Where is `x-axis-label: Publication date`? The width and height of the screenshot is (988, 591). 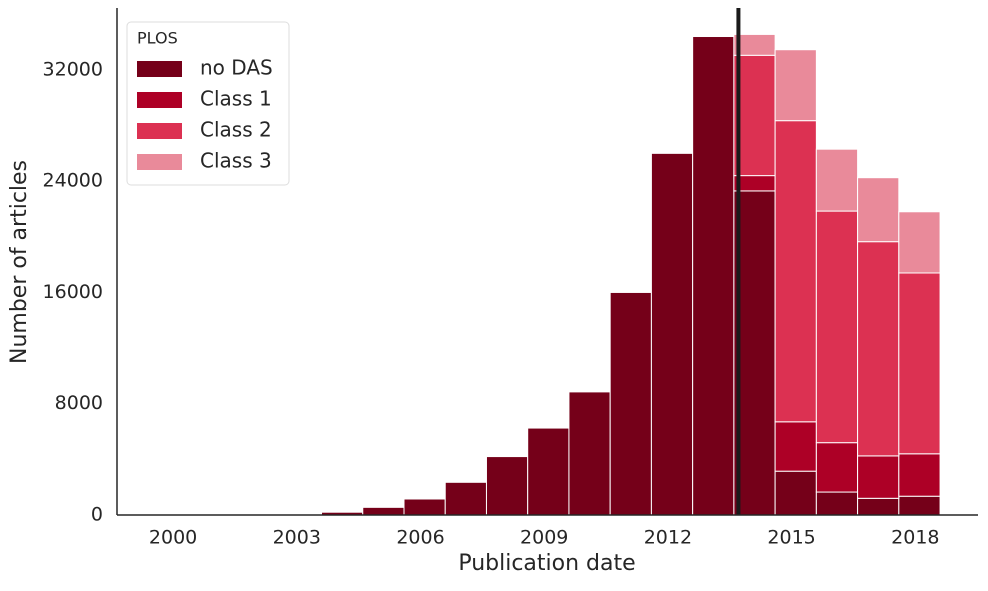 x-axis-label: Publication date is located at coordinates (546, 563).